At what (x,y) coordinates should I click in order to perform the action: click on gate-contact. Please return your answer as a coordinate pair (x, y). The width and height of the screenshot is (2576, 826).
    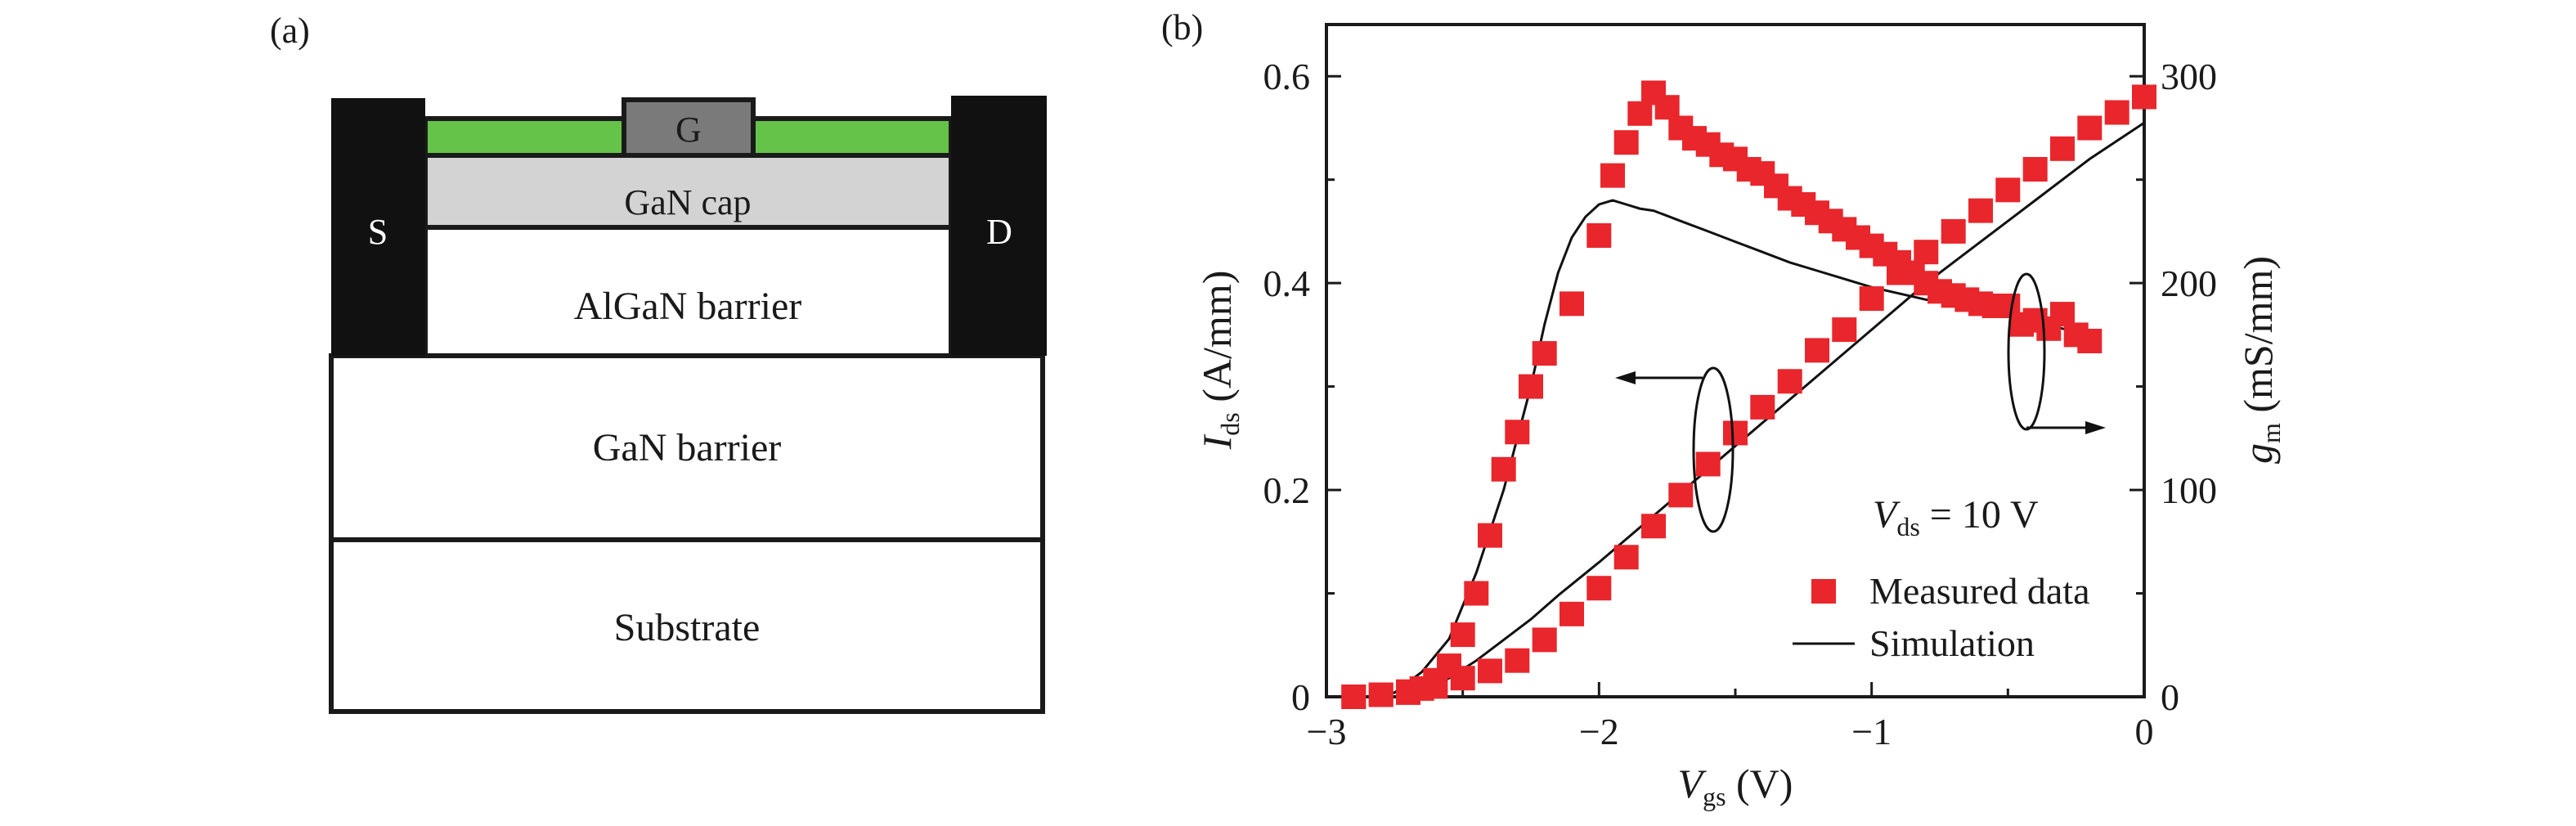
    Looking at the image, I should click on (689, 127).